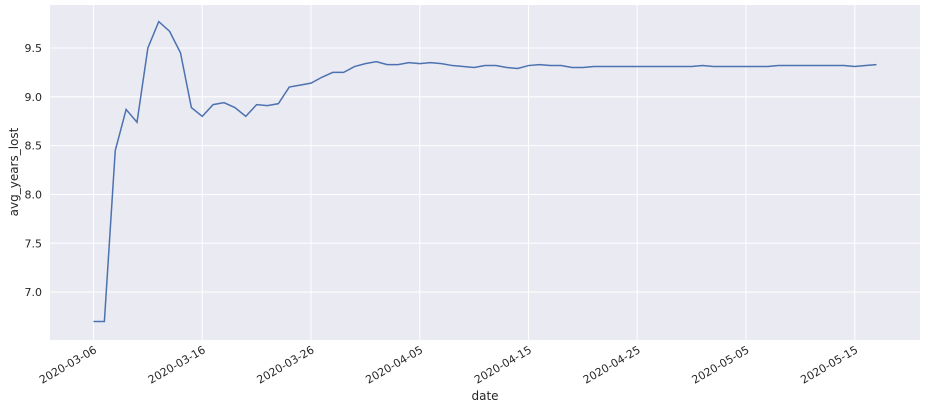 The height and width of the screenshot is (411, 928). I want to click on x-tick-label: 2020-03-06, so click(68, 364).